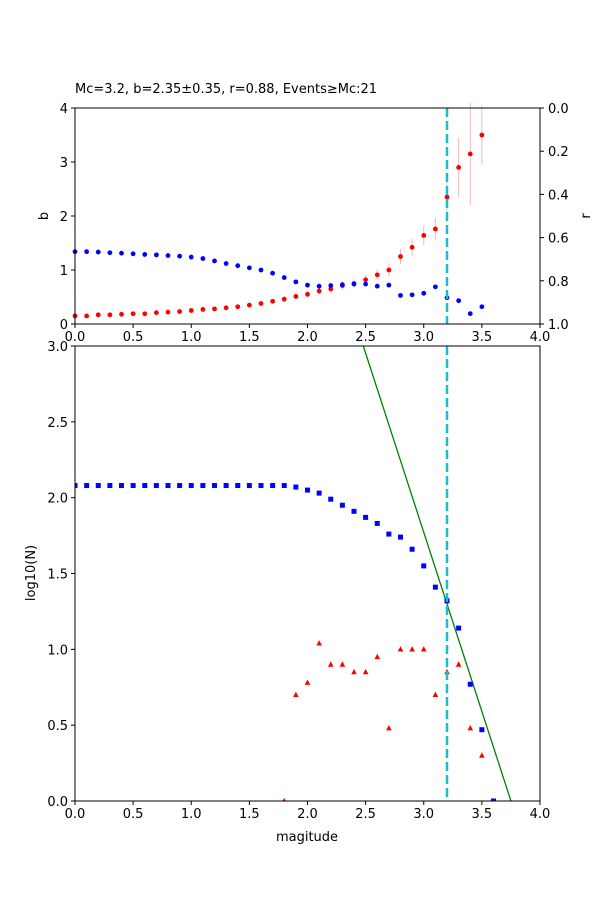  Describe the element at coordinates (133, 814) in the screenshot. I see `bottom-x-tick-label: 0.5` at that location.